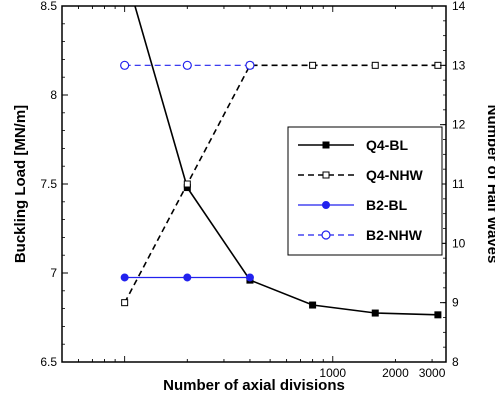 This screenshot has width=495, height=402. Describe the element at coordinates (53, 273) in the screenshot. I see `y-left-tick-label: 7` at that location.